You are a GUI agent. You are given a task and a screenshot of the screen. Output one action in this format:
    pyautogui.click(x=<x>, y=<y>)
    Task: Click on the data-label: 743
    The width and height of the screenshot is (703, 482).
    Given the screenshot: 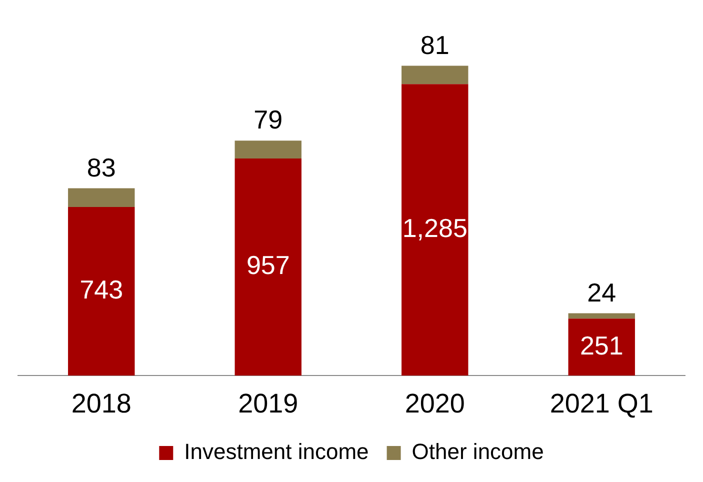 What is the action you would take?
    pyautogui.click(x=102, y=289)
    